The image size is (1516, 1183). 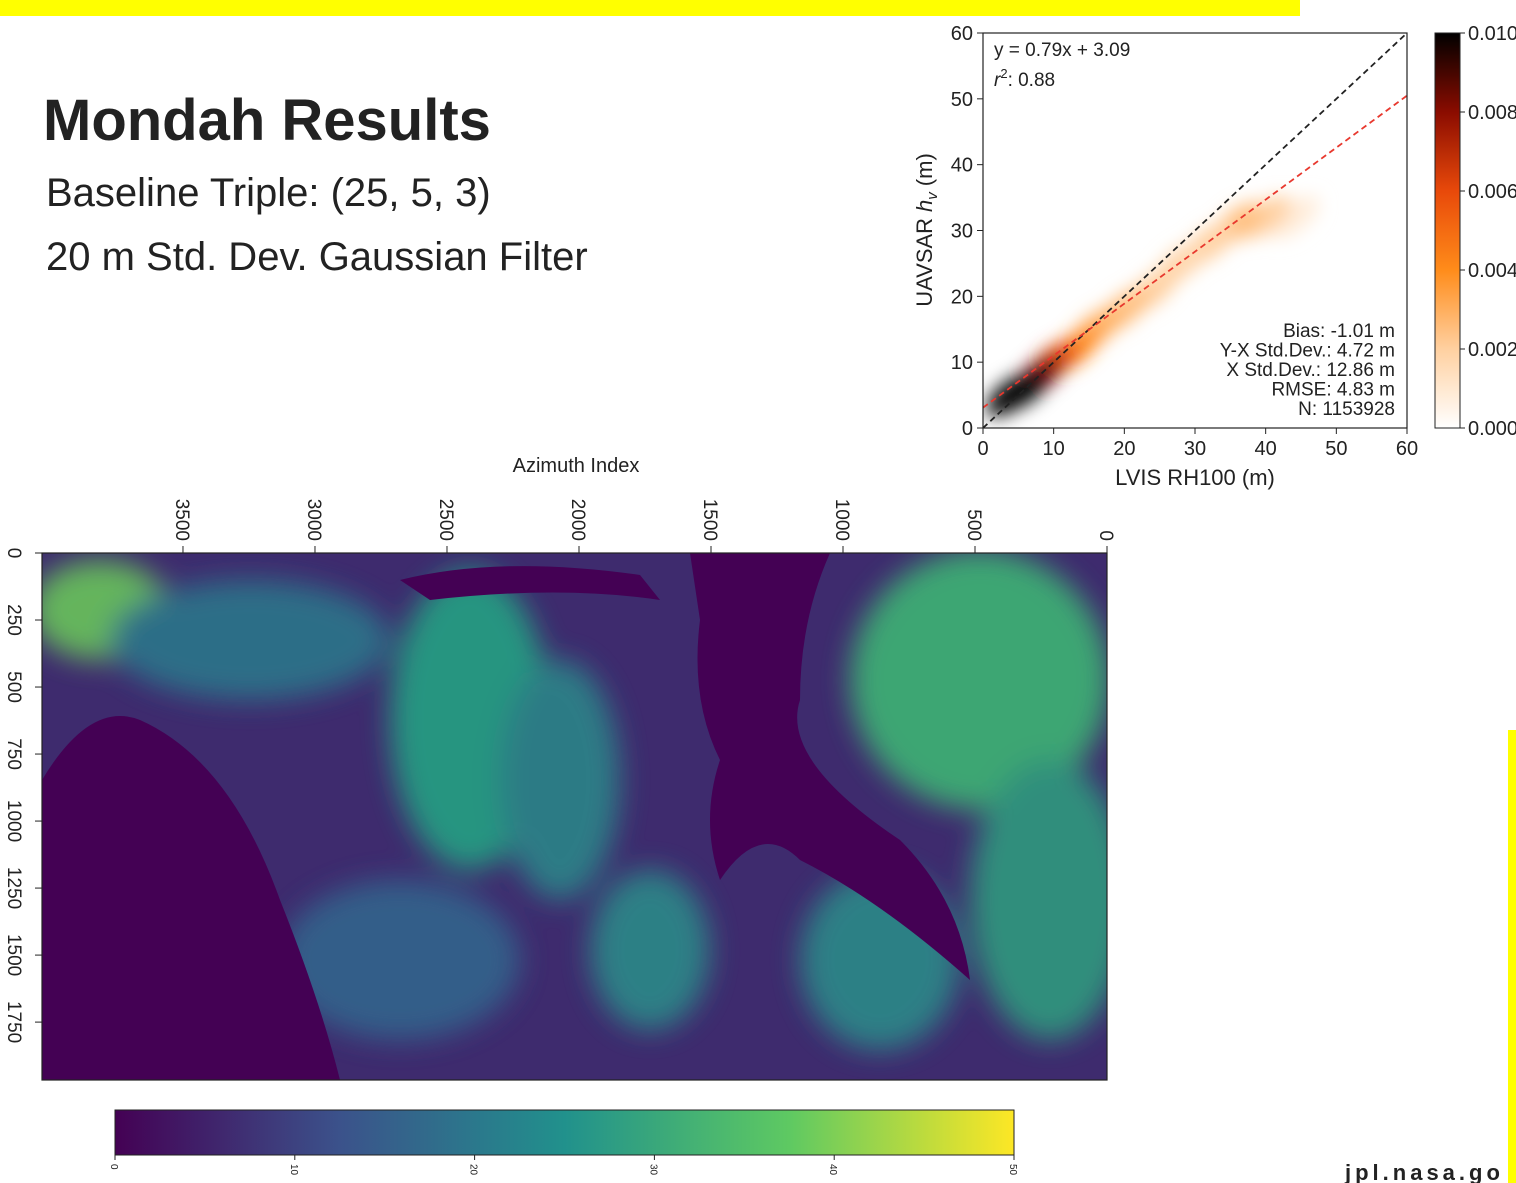 What do you see at coordinates (962, 100) in the screenshot?
I see `y-tick-label: 50` at bounding box center [962, 100].